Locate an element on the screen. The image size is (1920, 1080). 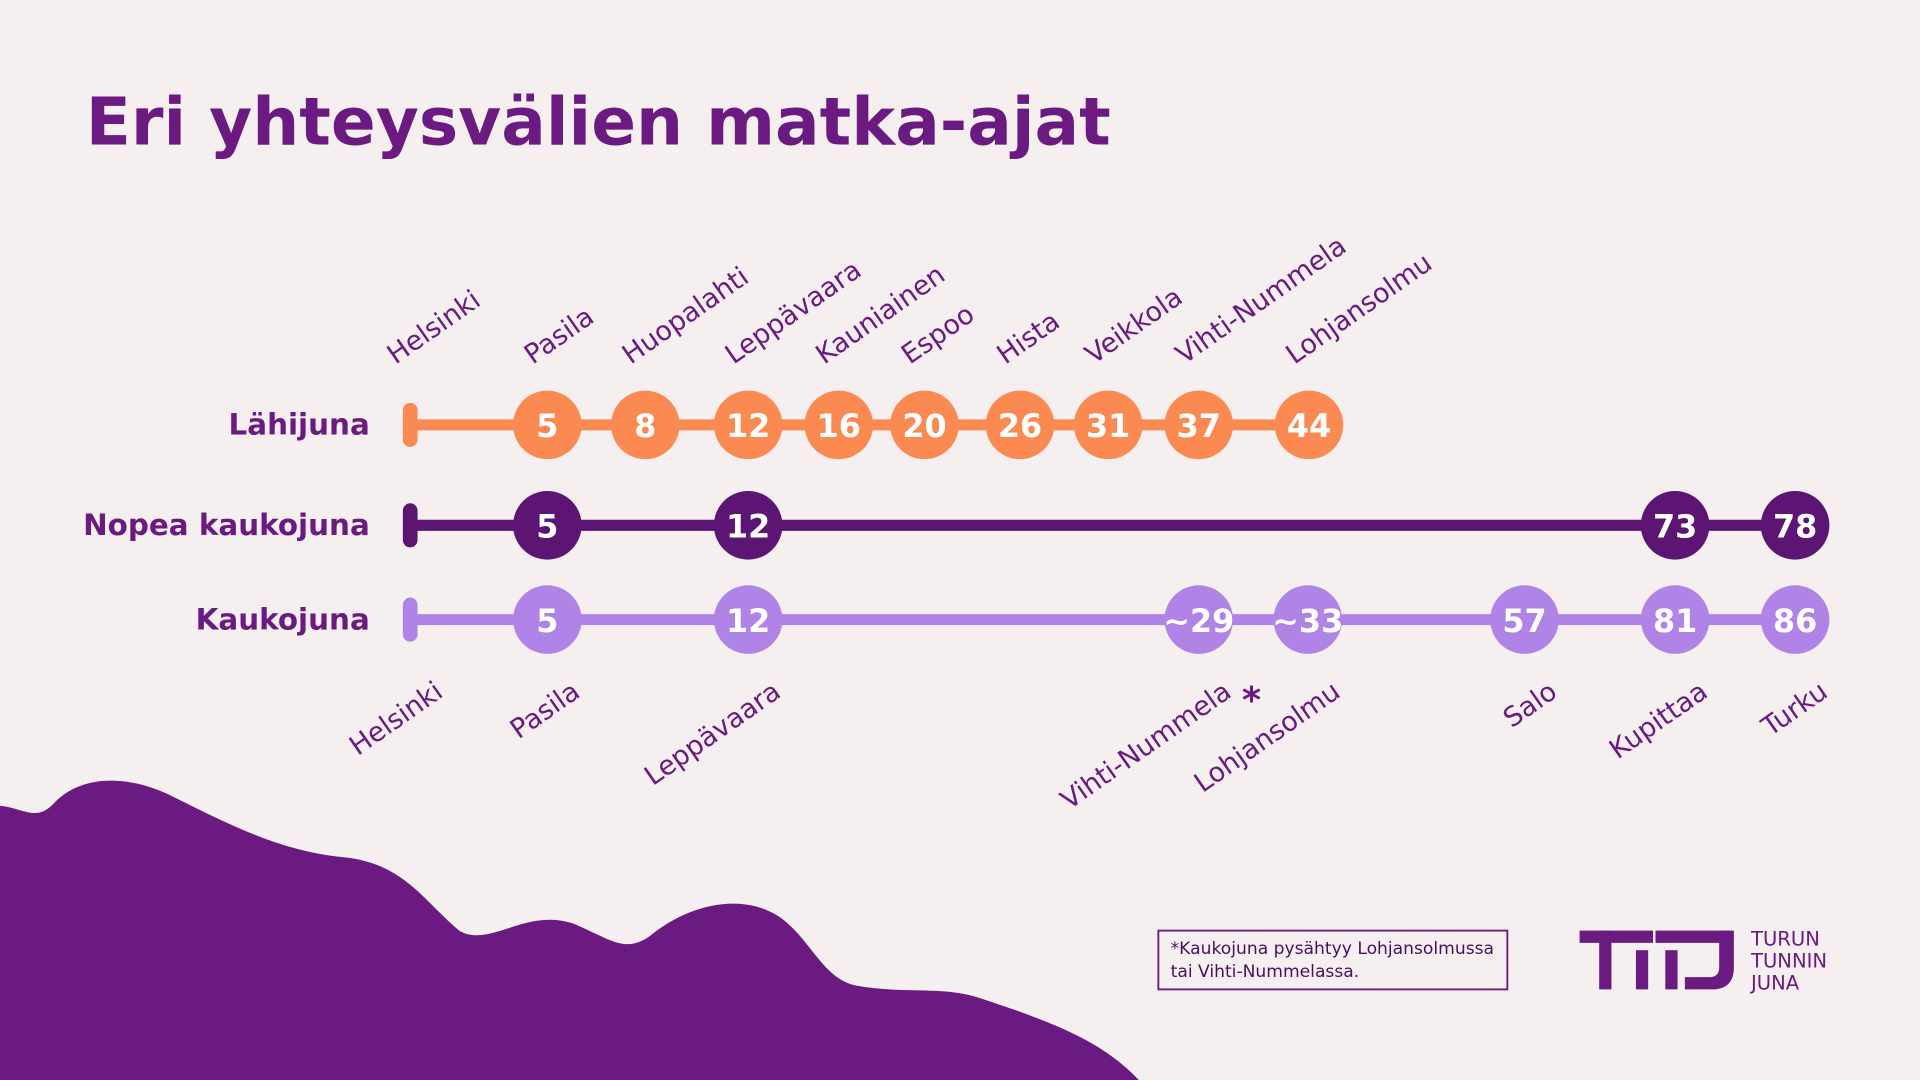
station-label: Salo is located at coordinates (1530, 705).